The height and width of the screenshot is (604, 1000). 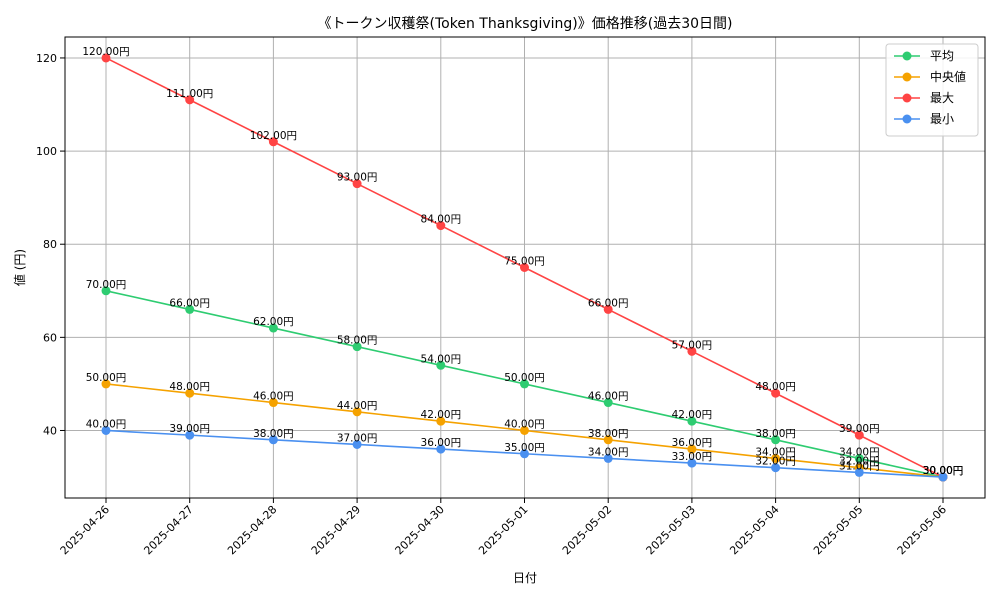 I want to click on legend-label: 最小, so click(x=942, y=119).